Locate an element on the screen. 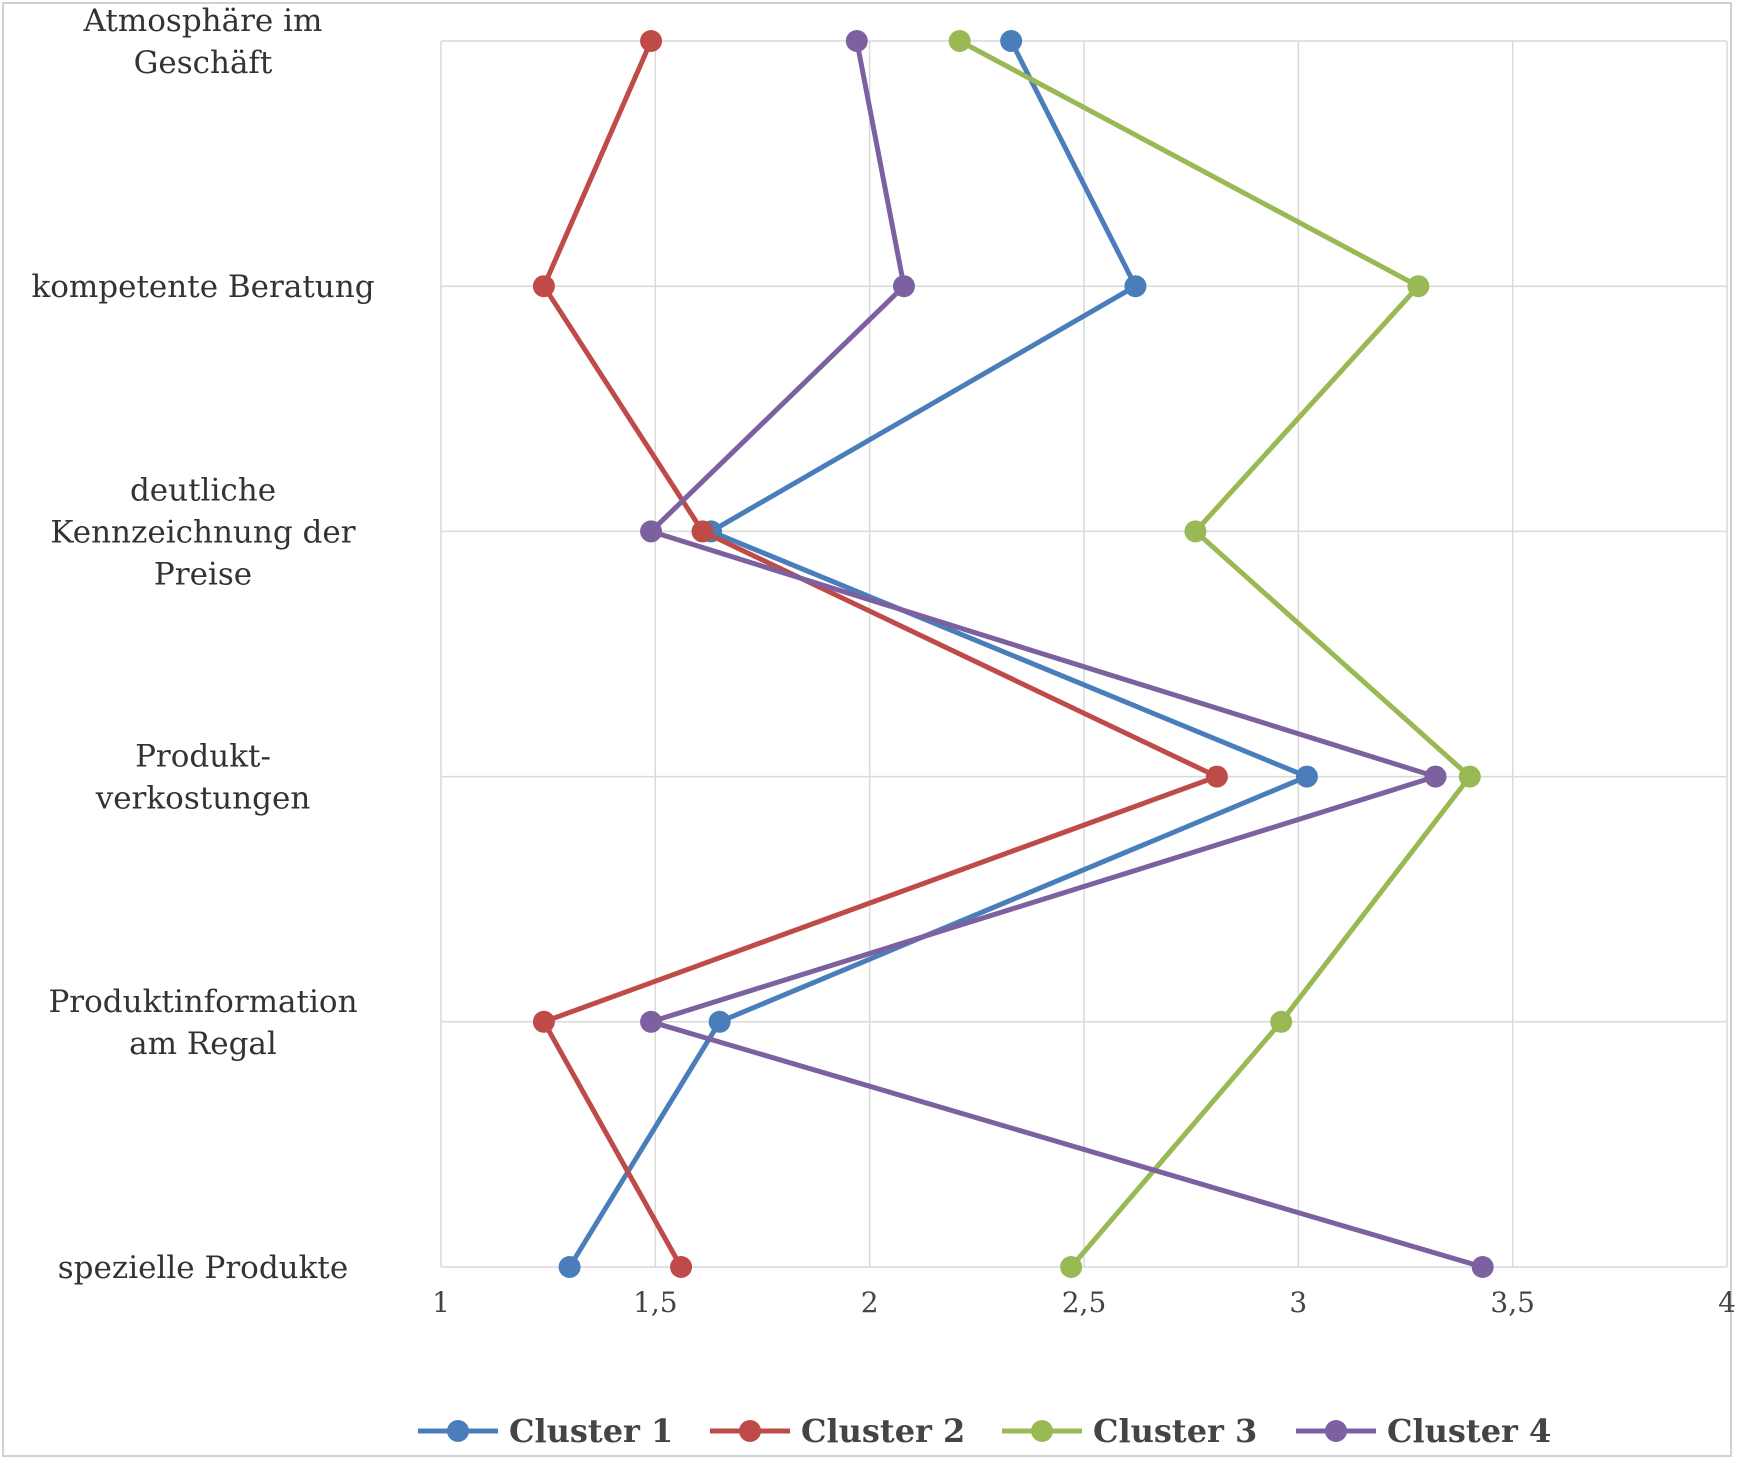  legend-item-1: Cluster 1 is located at coordinates (545, 1431).